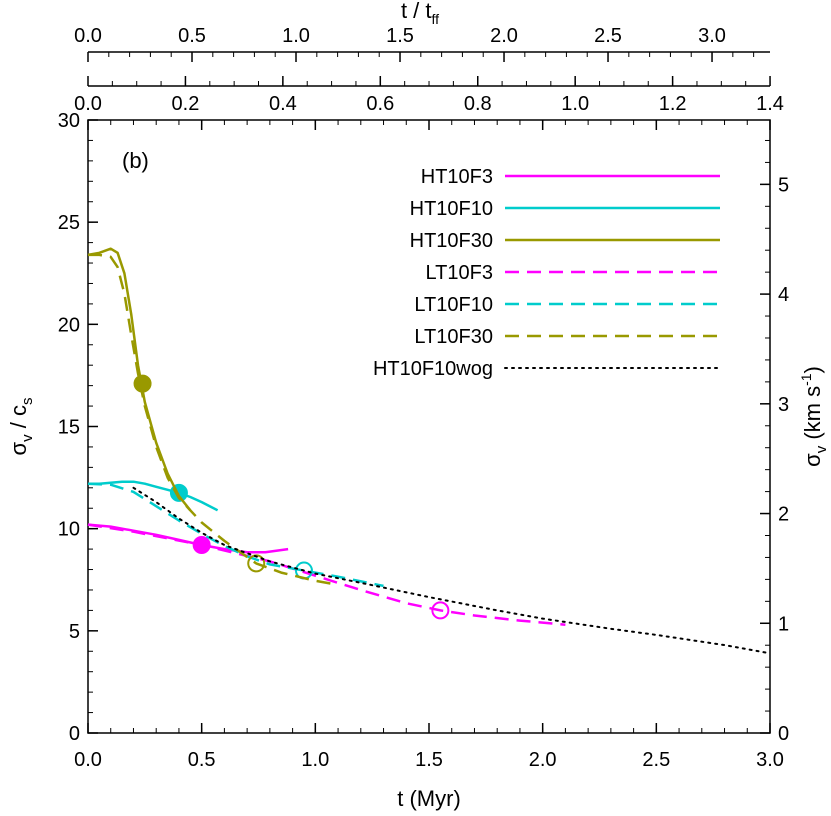 This screenshot has height=816, width=831. What do you see at coordinates (440, 610) in the screenshot?
I see `series-marker-LT10F3` at bounding box center [440, 610].